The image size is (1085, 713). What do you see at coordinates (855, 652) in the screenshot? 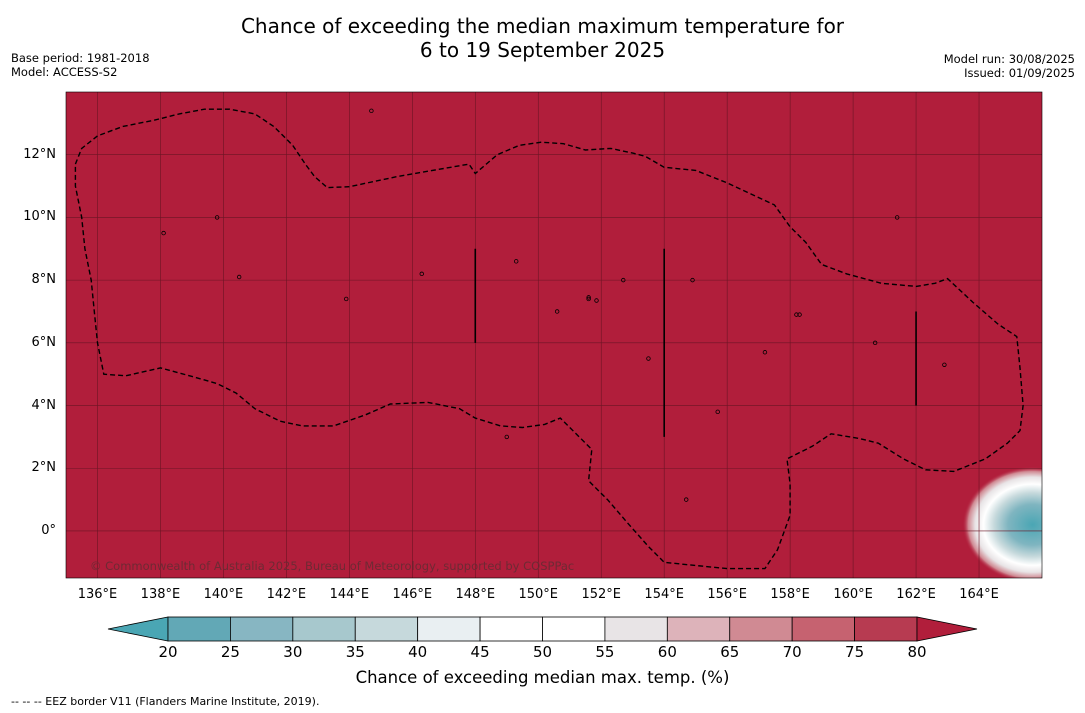
I see `colorbar-tick-label: 75` at bounding box center [855, 652].